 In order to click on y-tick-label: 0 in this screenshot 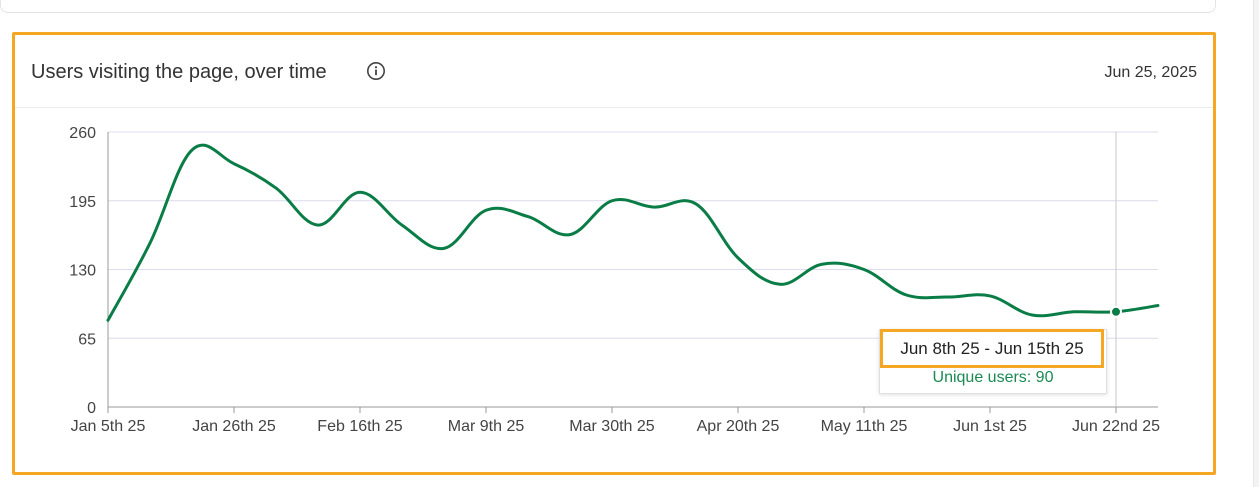, I will do `click(91, 408)`.